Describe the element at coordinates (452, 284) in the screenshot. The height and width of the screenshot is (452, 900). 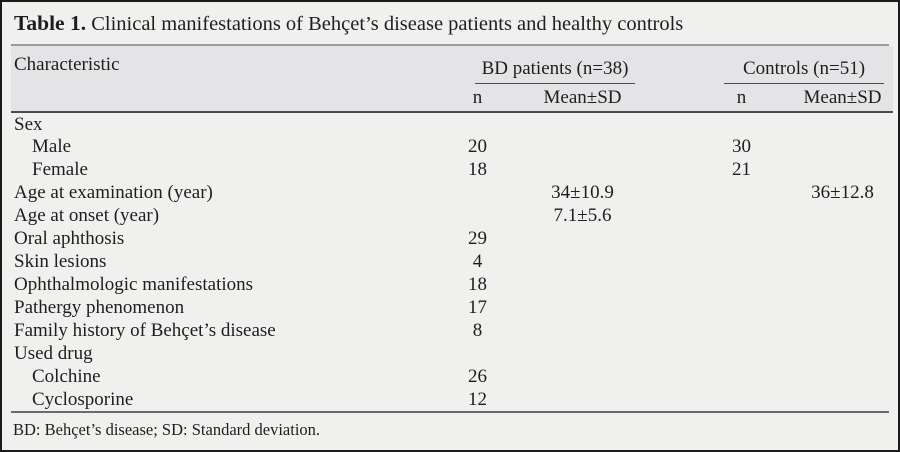
I see `table-row: Ophthalmologic manifestations 18` at that location.